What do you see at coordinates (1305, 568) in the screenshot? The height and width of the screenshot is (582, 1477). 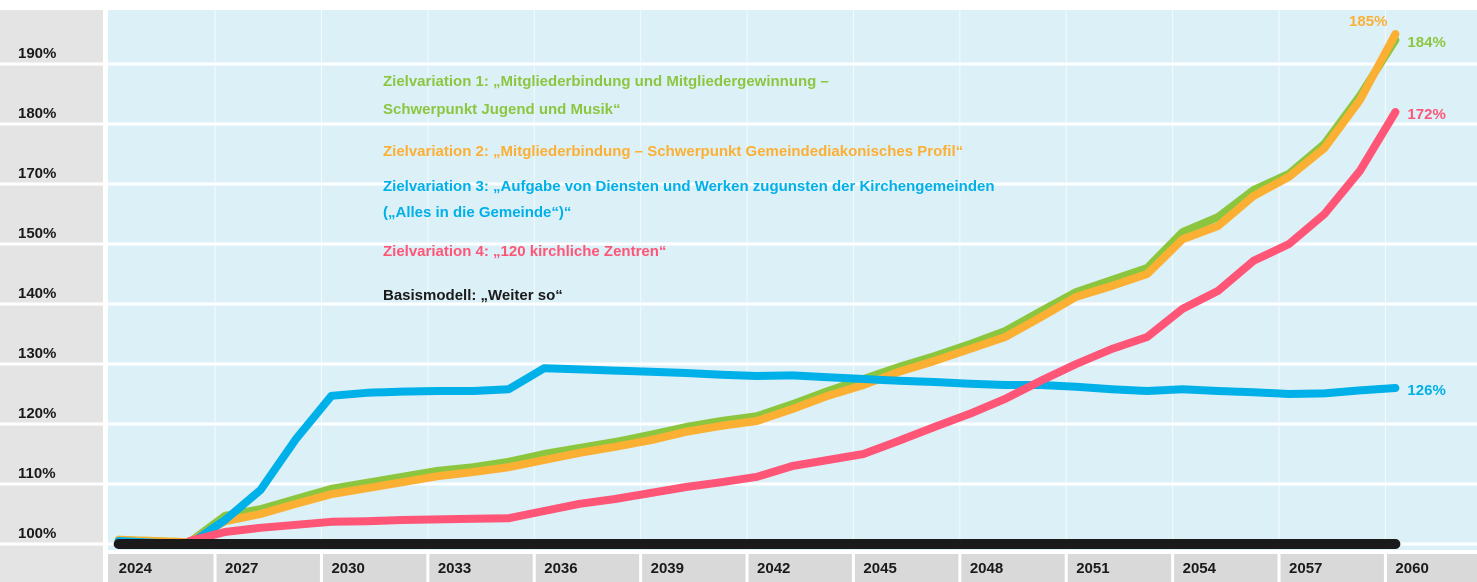 I see `x-tick-label: 2057` at bounding box center [1305, 568].